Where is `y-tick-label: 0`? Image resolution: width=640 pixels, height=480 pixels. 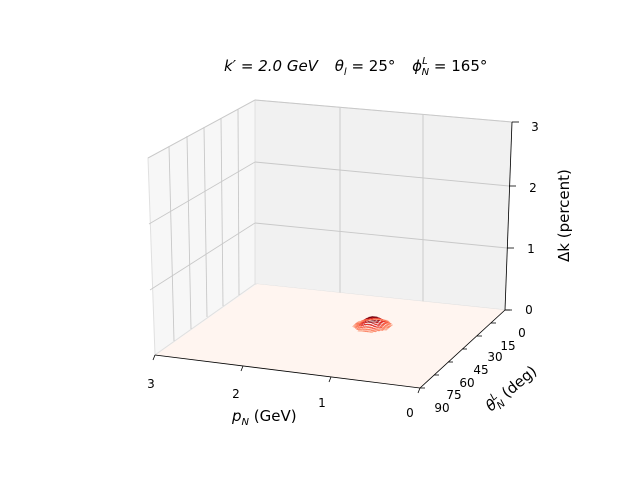 y-tick-label: 0 is located at coordinates (522, 333).